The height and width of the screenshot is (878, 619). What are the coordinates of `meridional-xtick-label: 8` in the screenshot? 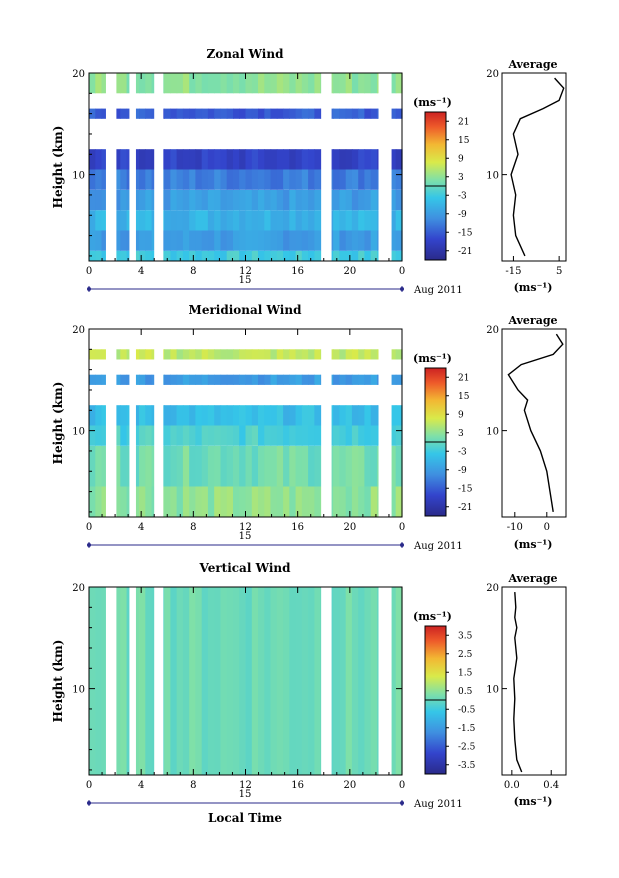 It's located at (193, 527).